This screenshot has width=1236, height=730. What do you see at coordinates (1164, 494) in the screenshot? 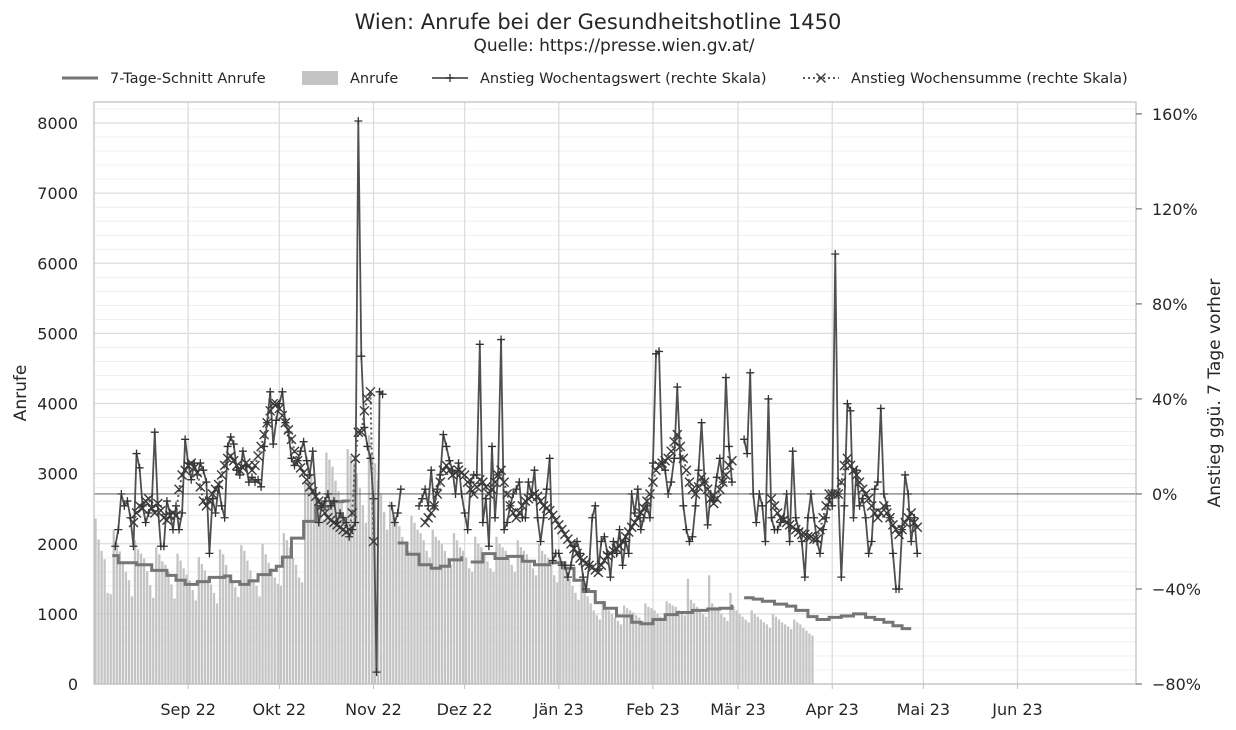
I see `y-tick-label-right: 0%` at bounding box center [1164, 494].